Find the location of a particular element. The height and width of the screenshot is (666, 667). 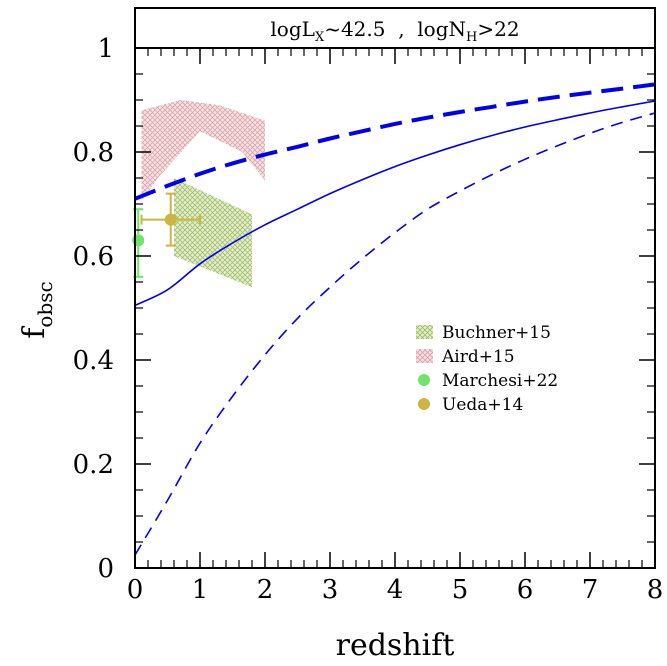

title-l-main: logL is located at coordinates (292, 29).